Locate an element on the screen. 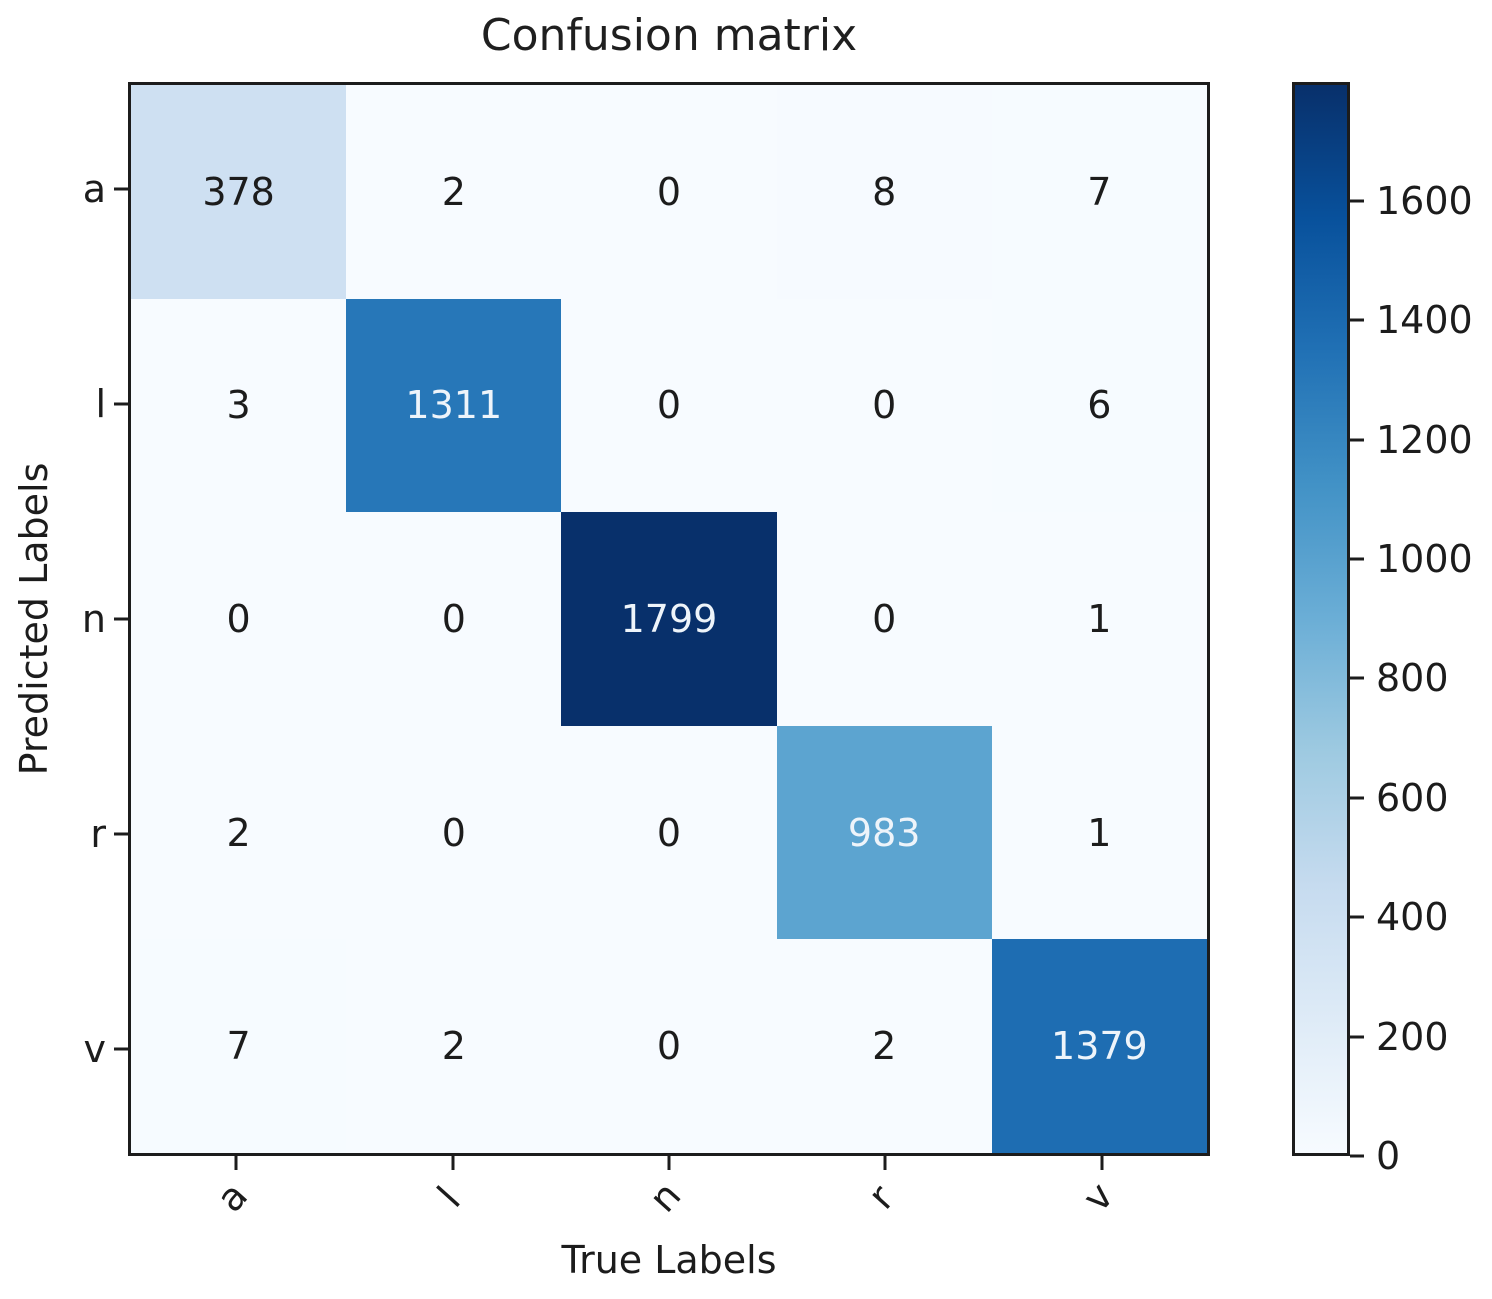  cell-value: 1379 is located at coordinates (1099, 1046).